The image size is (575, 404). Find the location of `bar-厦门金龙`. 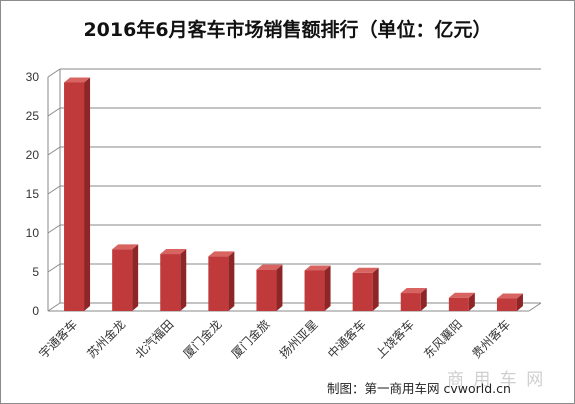

bar-厦门金龙 is located at coordinates (221, 281).